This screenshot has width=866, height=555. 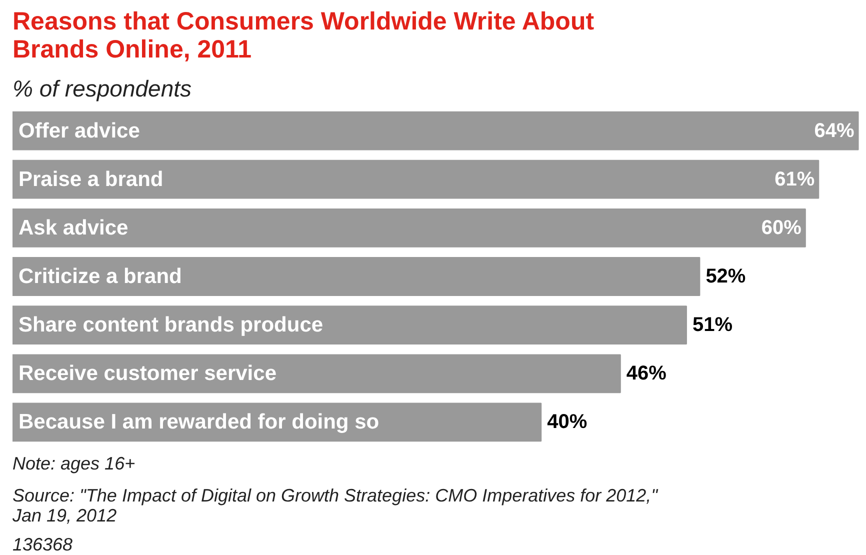 I want to click on text: Note: ages 16+, so click(x=74, y=464).